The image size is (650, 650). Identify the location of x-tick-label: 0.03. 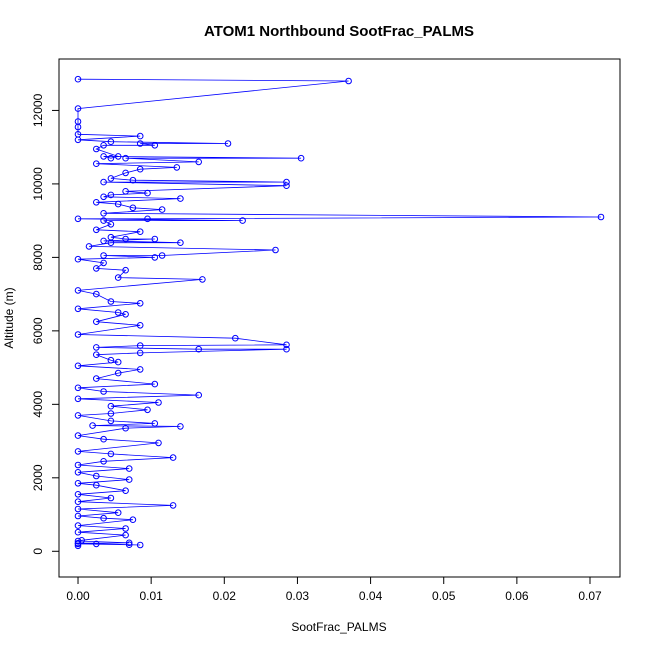
(298, 596).